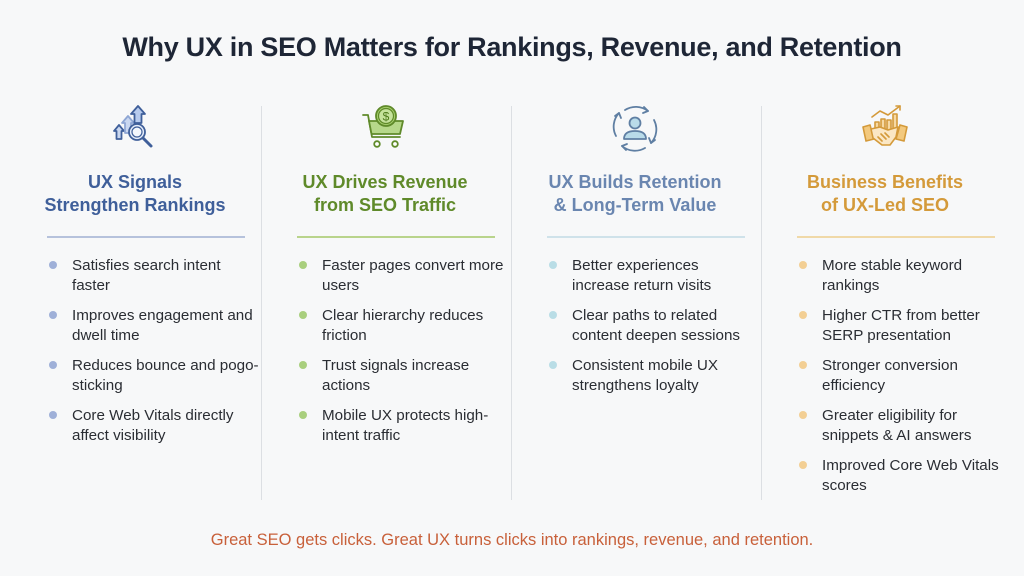  I want to click on list-item: Higher CTR from better SERP presentation, so click(896, 325).